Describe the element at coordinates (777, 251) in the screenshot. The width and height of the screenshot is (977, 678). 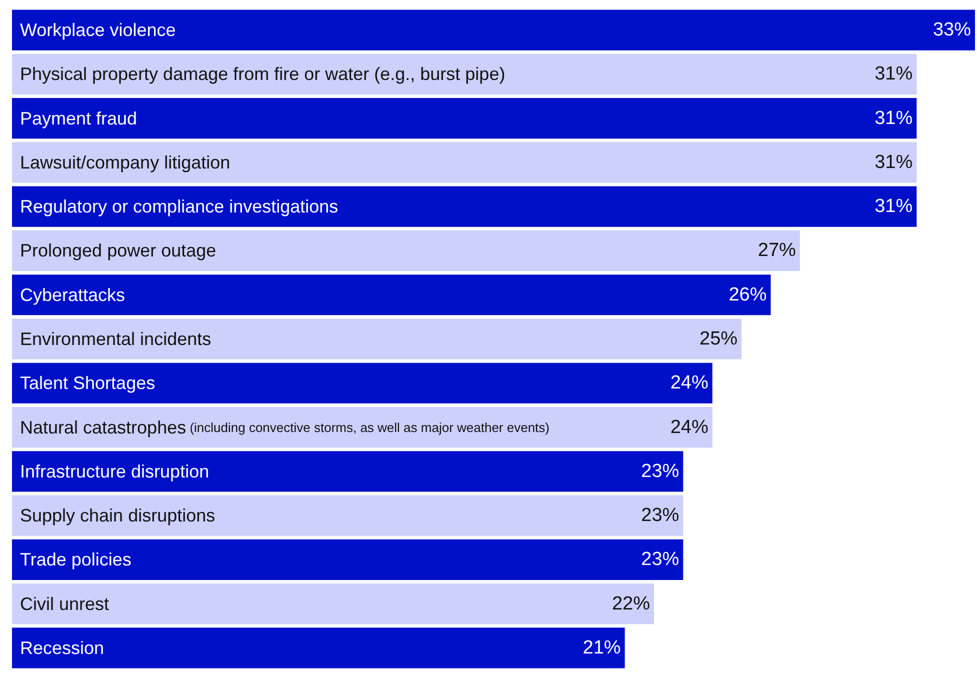
I see `data-label: 27%` at that location.